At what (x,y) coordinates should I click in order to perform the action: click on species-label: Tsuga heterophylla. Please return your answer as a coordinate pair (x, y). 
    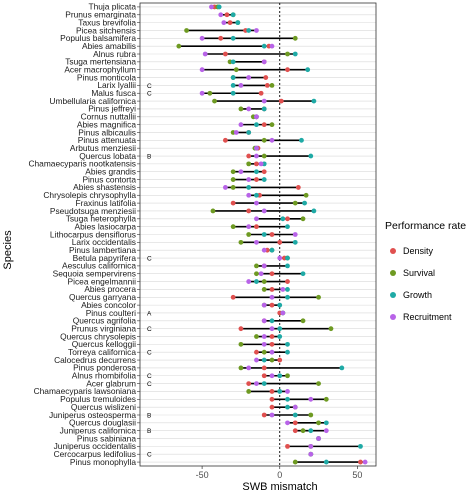
    Looking at the image, I should click on (101, 219).